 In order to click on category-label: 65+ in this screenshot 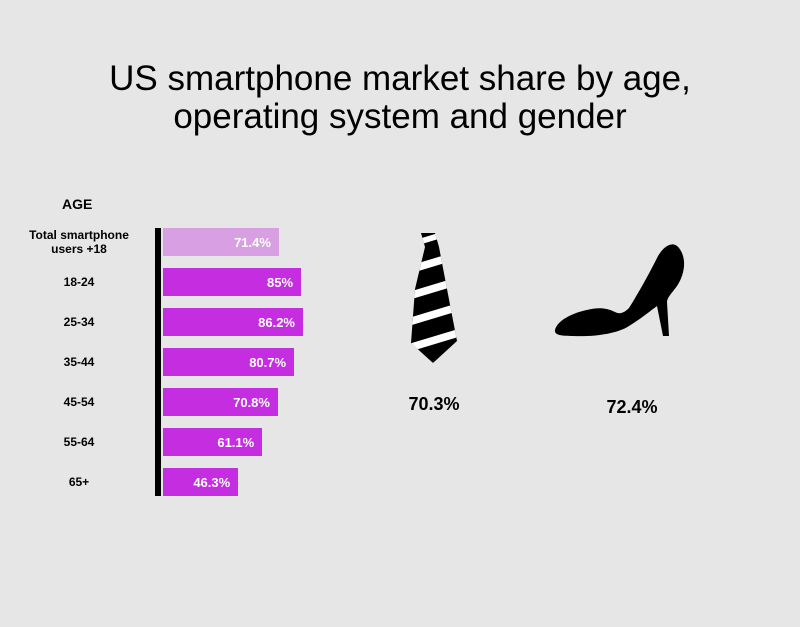, I will do `click(79, 482)`.